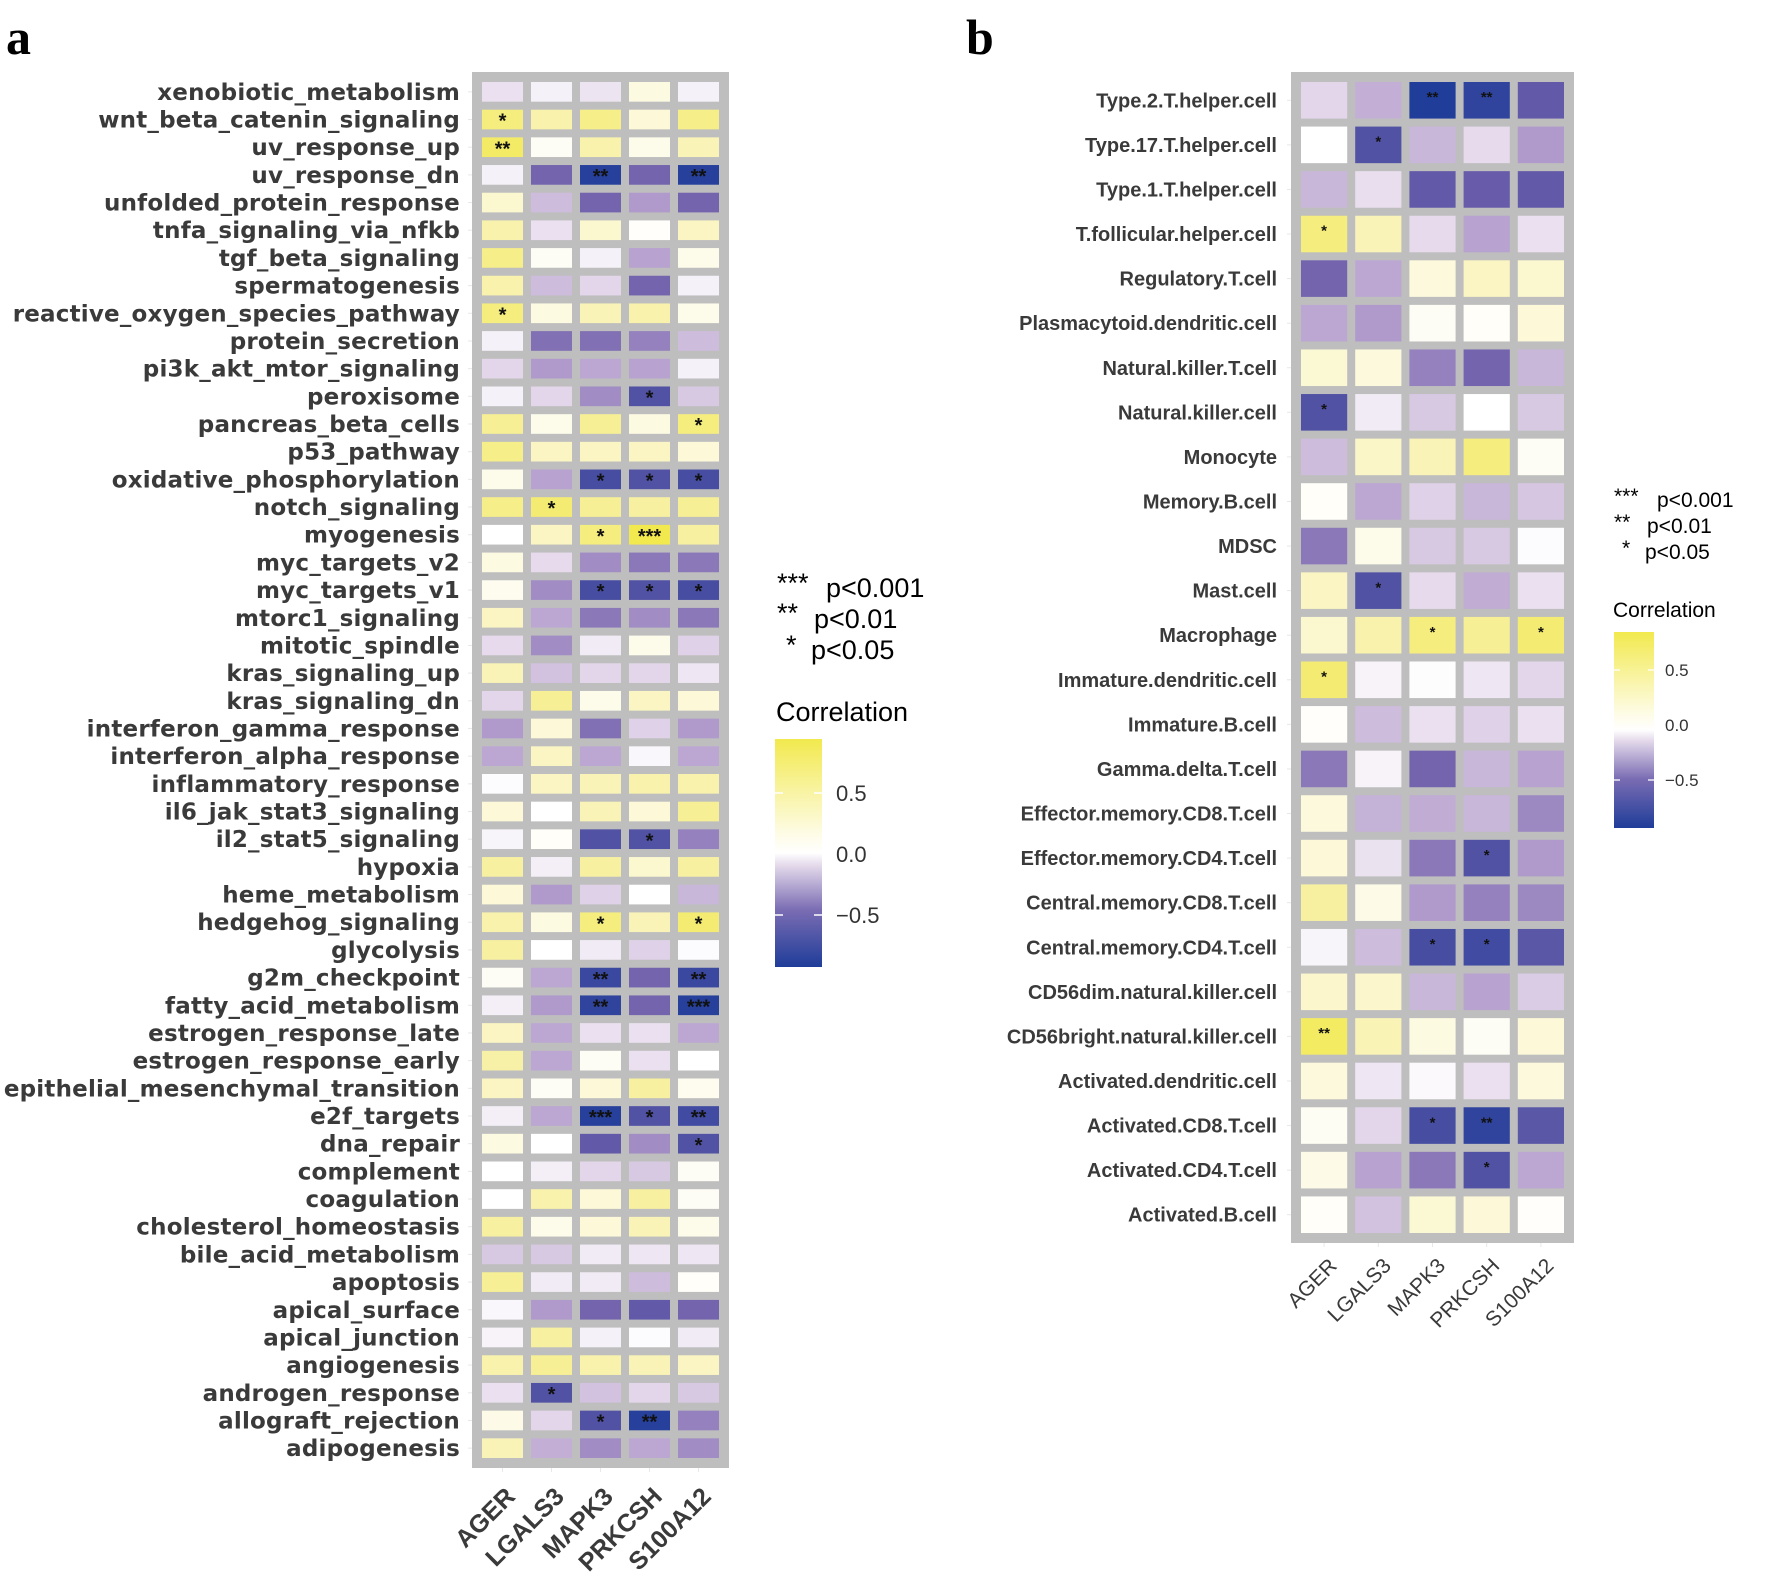  Describe the element at coordinates (1182, 1127) in the screenshot. I see `row-label: Activated.CD8.T.cell` at that location.